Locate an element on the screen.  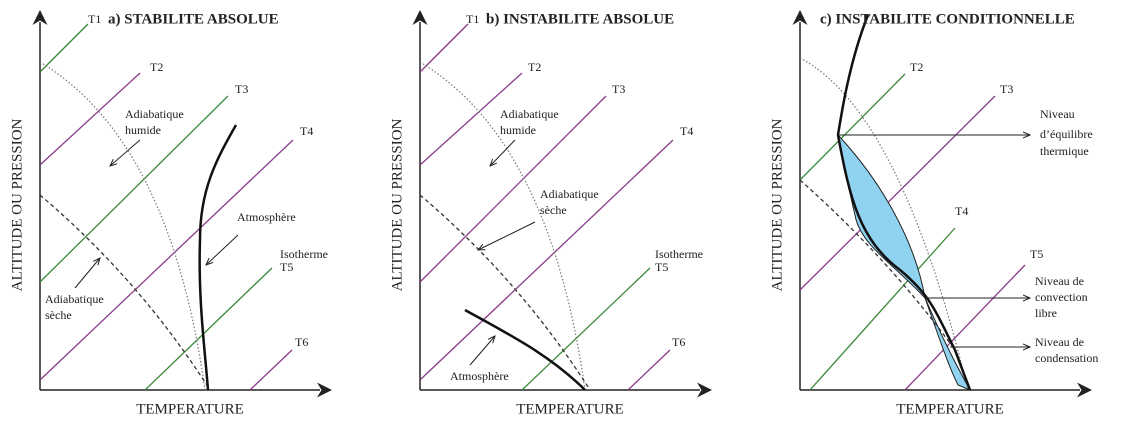
moist-adiabat is located at coordinates (884, 224).